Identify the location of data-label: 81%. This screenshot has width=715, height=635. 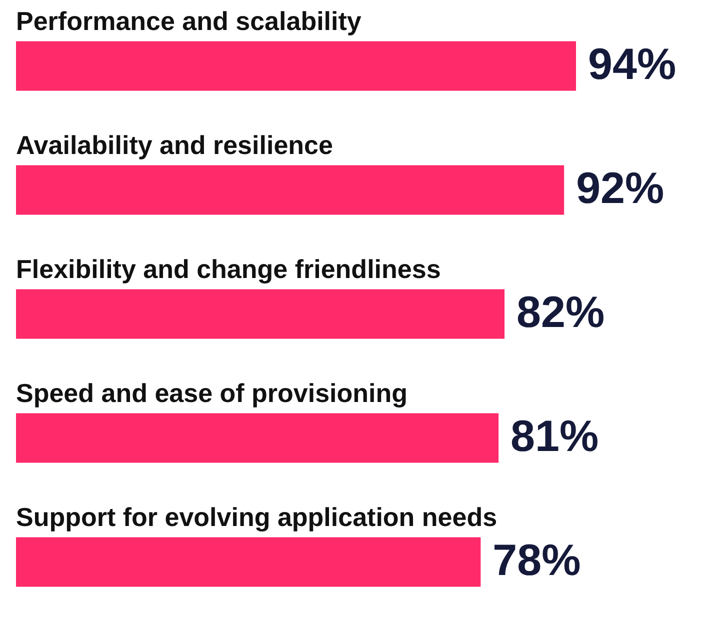
(554, 436).